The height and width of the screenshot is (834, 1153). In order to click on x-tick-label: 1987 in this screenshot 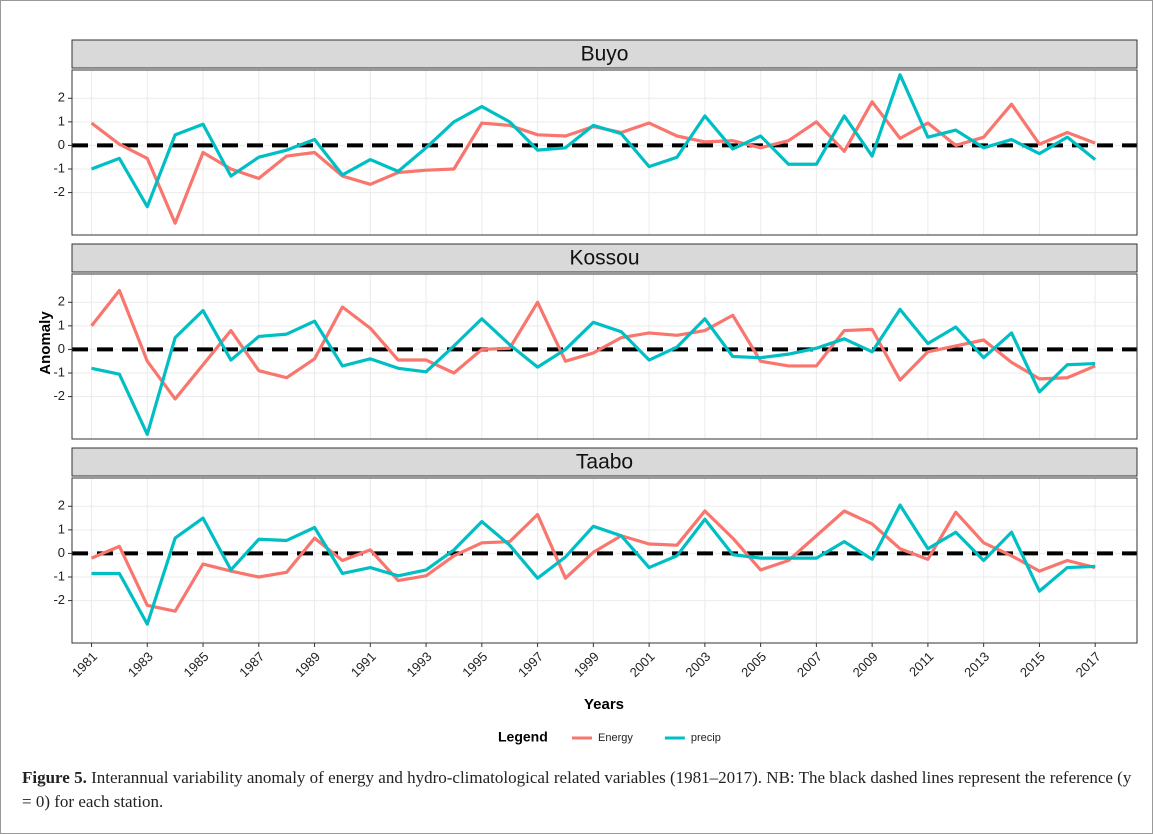, I will do `click(251, 664)`.